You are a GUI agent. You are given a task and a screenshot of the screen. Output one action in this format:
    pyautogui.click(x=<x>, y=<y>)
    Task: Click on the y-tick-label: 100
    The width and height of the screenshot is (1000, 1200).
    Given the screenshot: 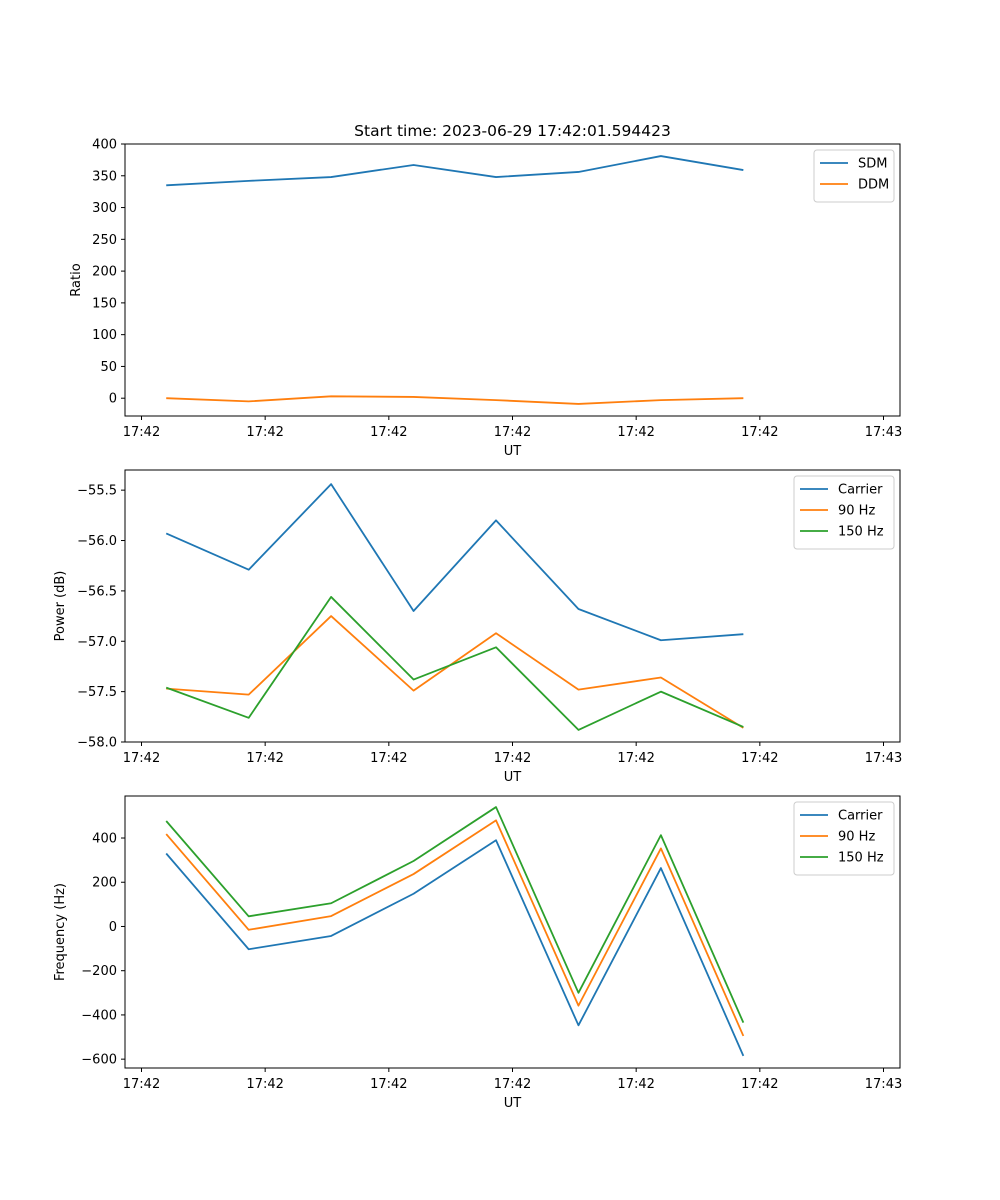 What is the action you would take?
    pyautogui.click(x=104, y=335)
    